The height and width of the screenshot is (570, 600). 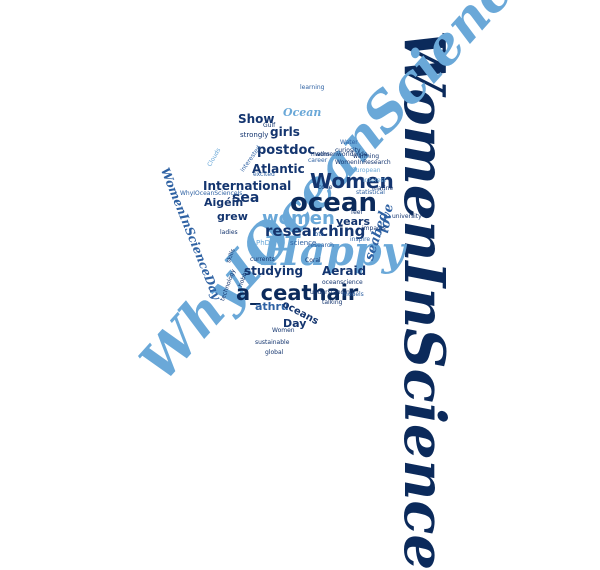 I want to click on word-atlantic: Atlantic, so click(x=278, y=169).